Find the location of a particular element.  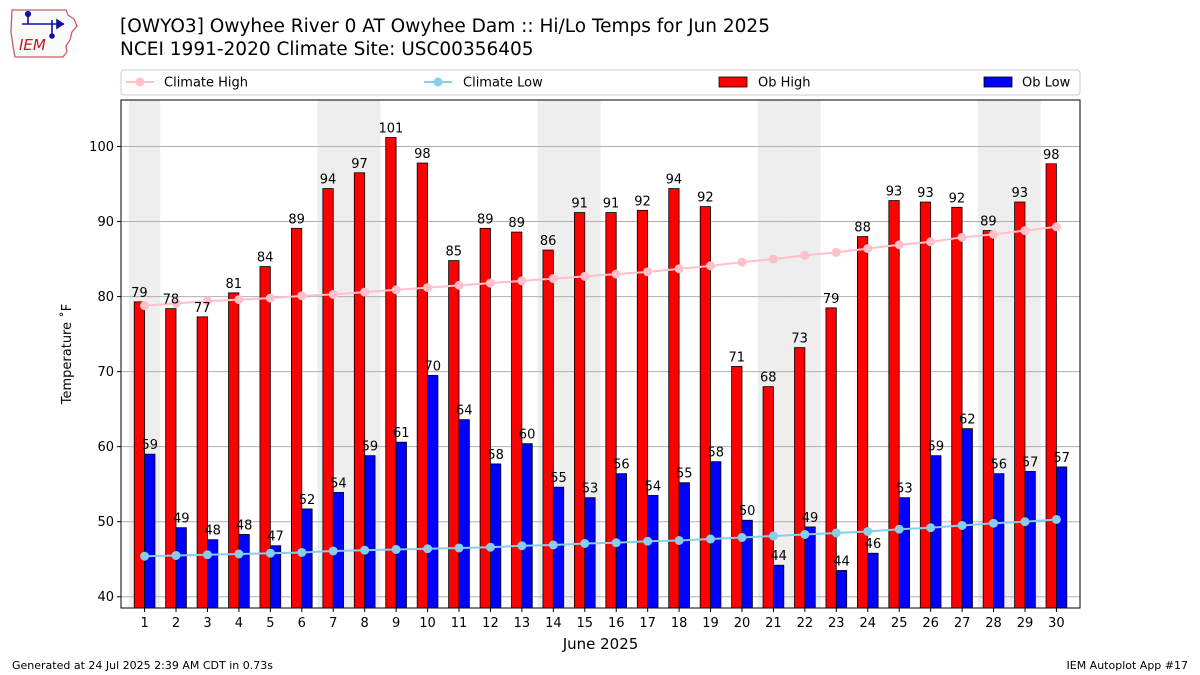

ob-low-label: 64 is located at coordinates (464, 411).